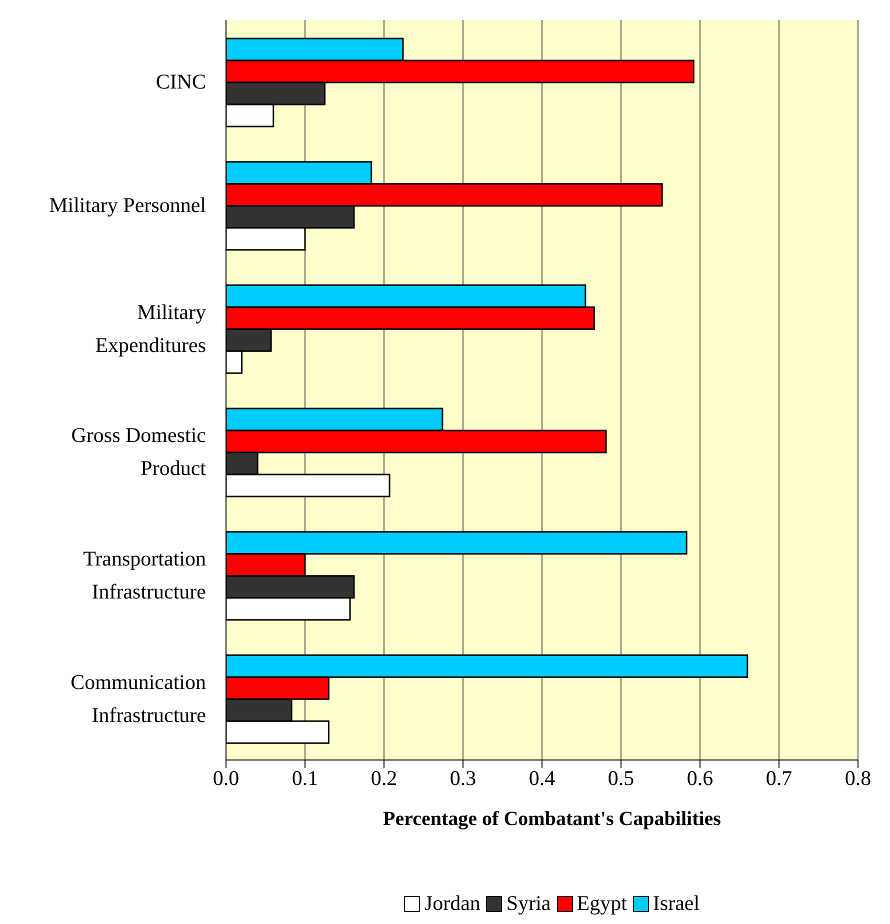  What do you see at coordinates (552, 819) in the screenshot?
I see `x-axis-title: Percentage of Combatant's Capabilities` at bounding box center [552, 819].